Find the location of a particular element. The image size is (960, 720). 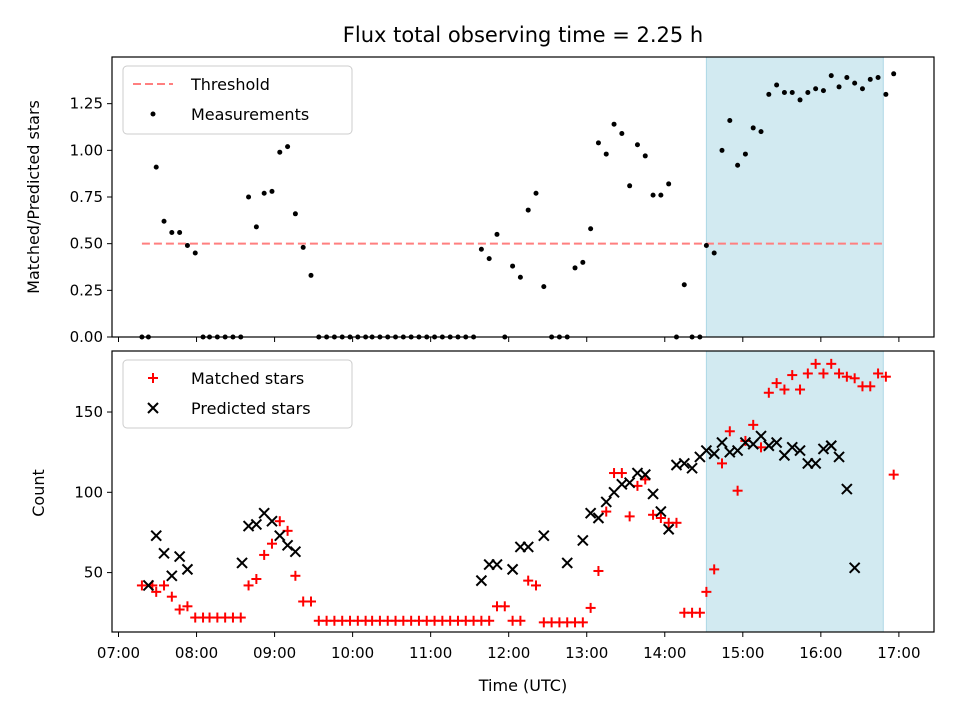

x-tick-label: 16:00 is located at coordinates (820, 653).